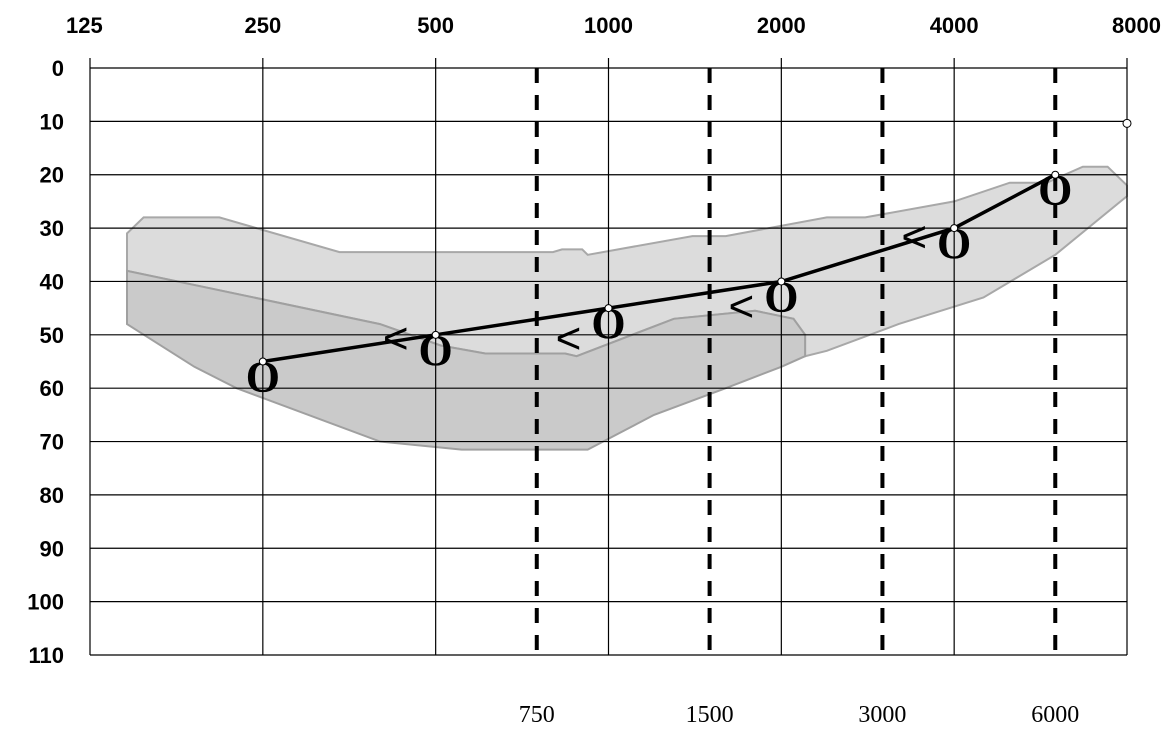 The height and width of the screenshot is (731, 1165). I want to click on x-tick-label-bottom: 750, so click(537, 715).